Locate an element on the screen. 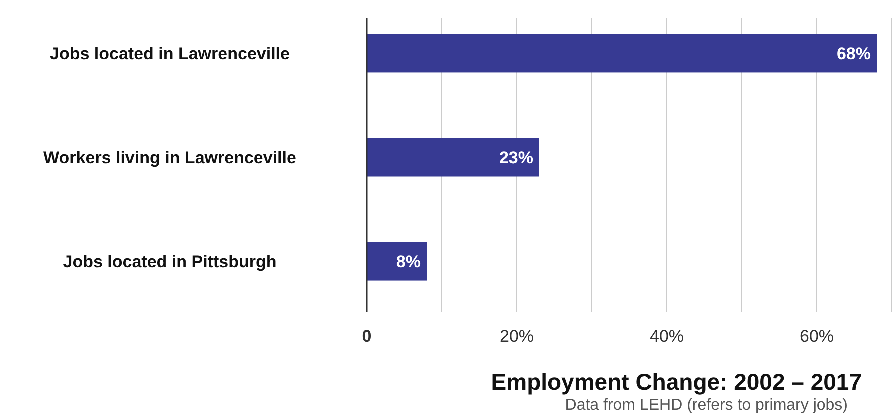 Image resolution: width=896 pixels, height=419 pixels. data-label: 23% is located at coordinates (516, 158).